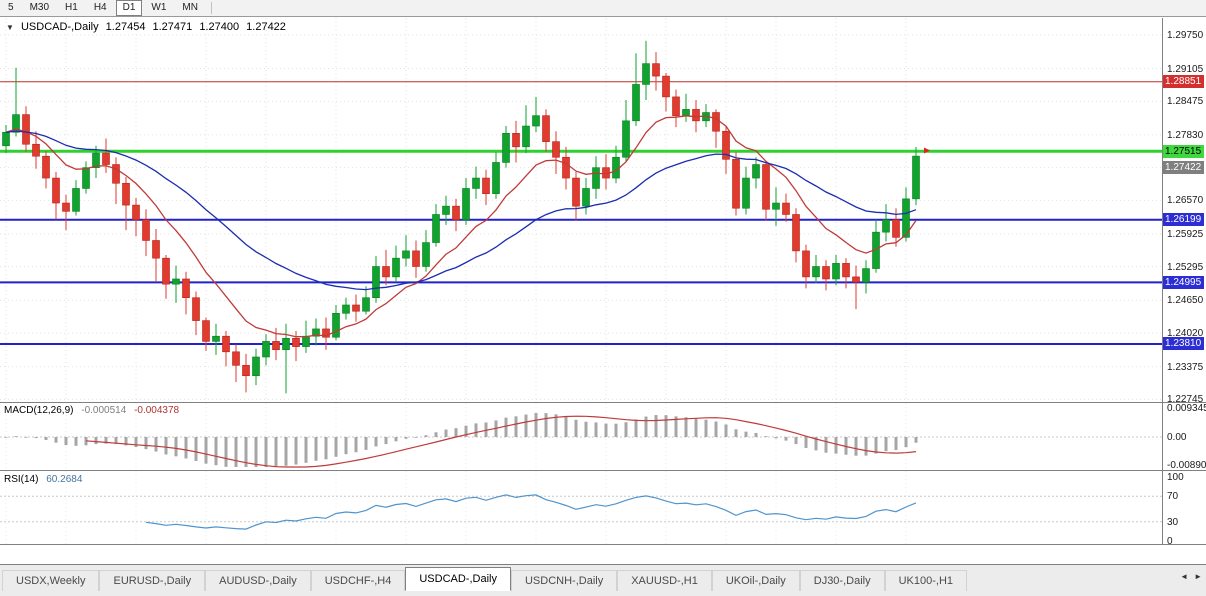 The height and width of the screenshot is (596, 1206). What do you see at coordinates (129, 8) in the screenshot?
I see `timeframe-button-d1: D1` at bounding box center [129, 8].